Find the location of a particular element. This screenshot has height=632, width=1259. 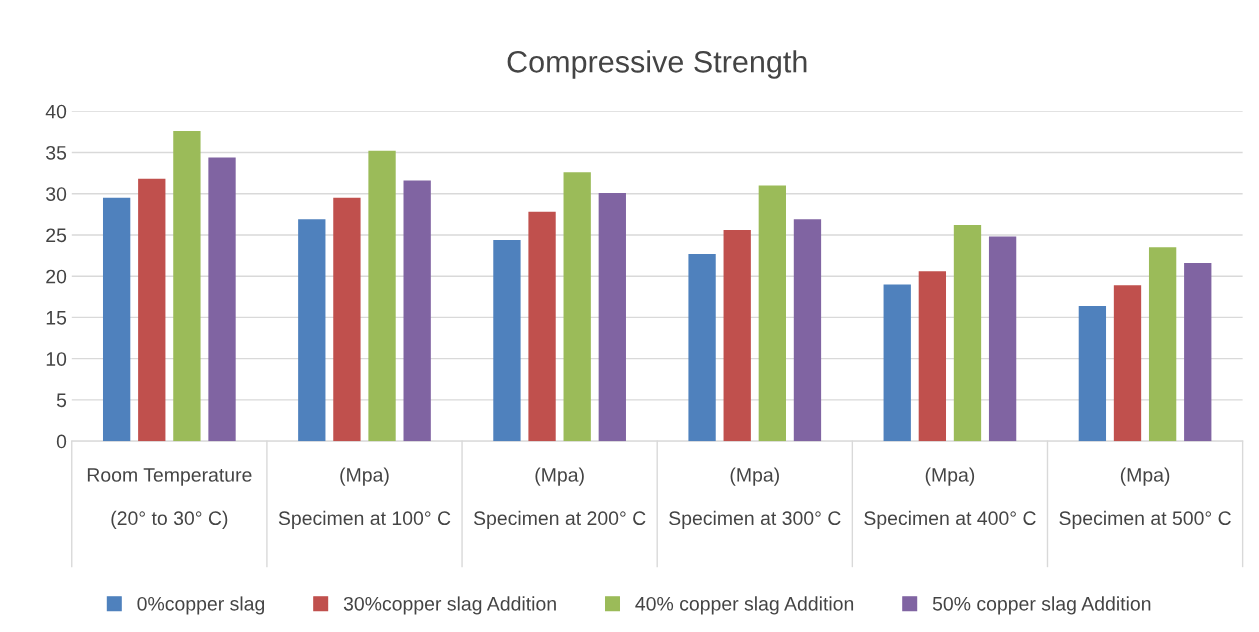

y-tick-label: 5 is located at coordinates (61, 400).